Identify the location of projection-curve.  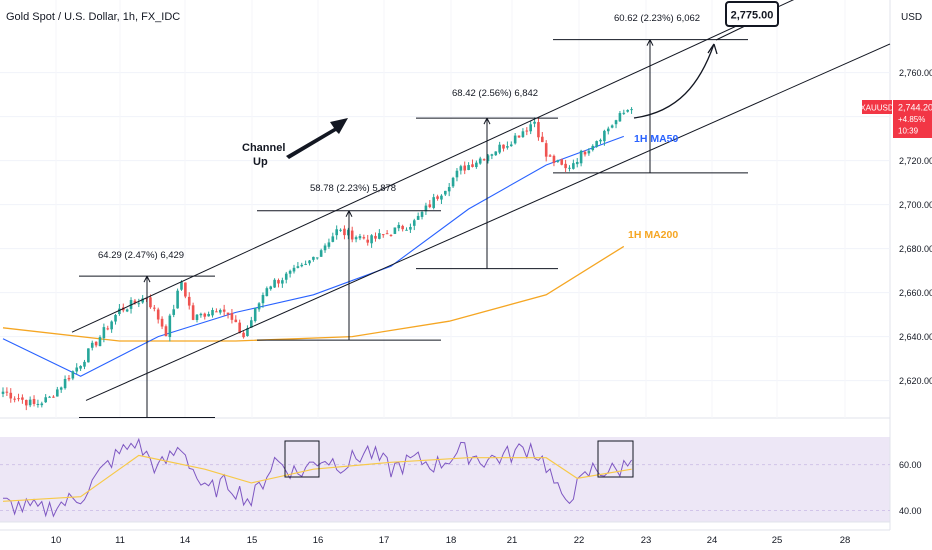
(674, 81).